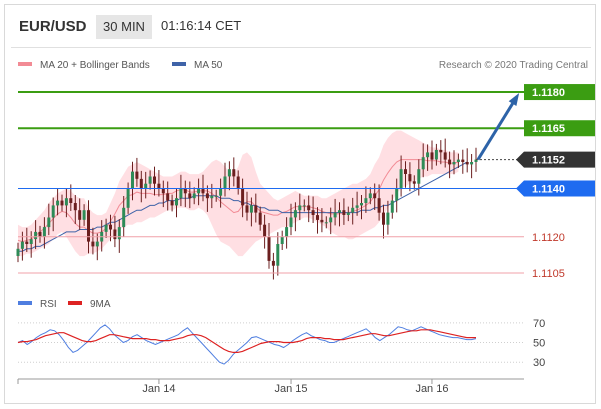 The width and height of the screenshot is (601, 409). I want to click on projection-arrow-line, so click(497, 129).